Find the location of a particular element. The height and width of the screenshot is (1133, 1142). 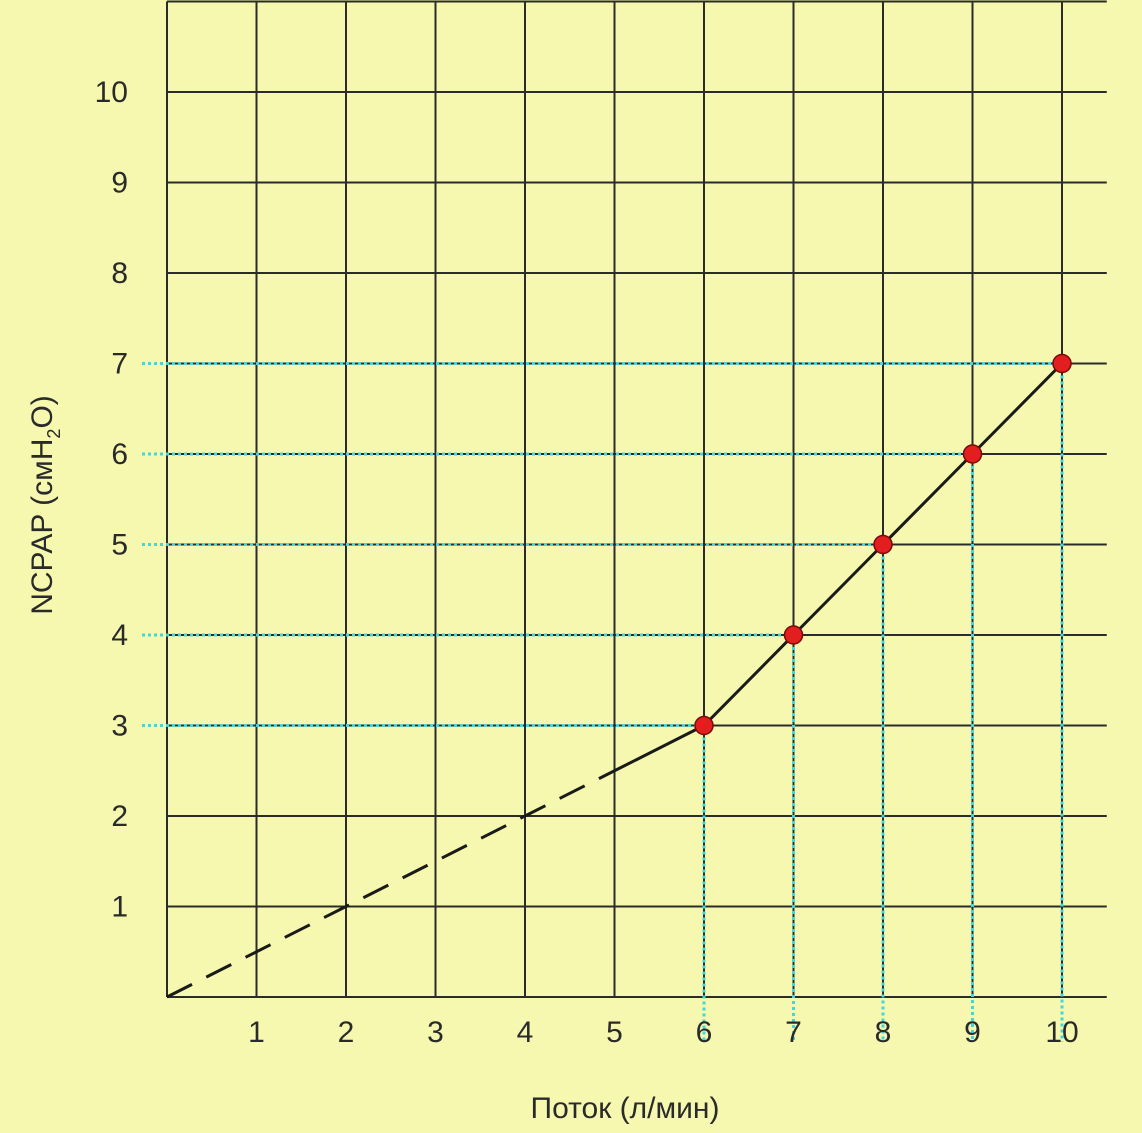

series-line-solid is located at coordinates (838, 567).